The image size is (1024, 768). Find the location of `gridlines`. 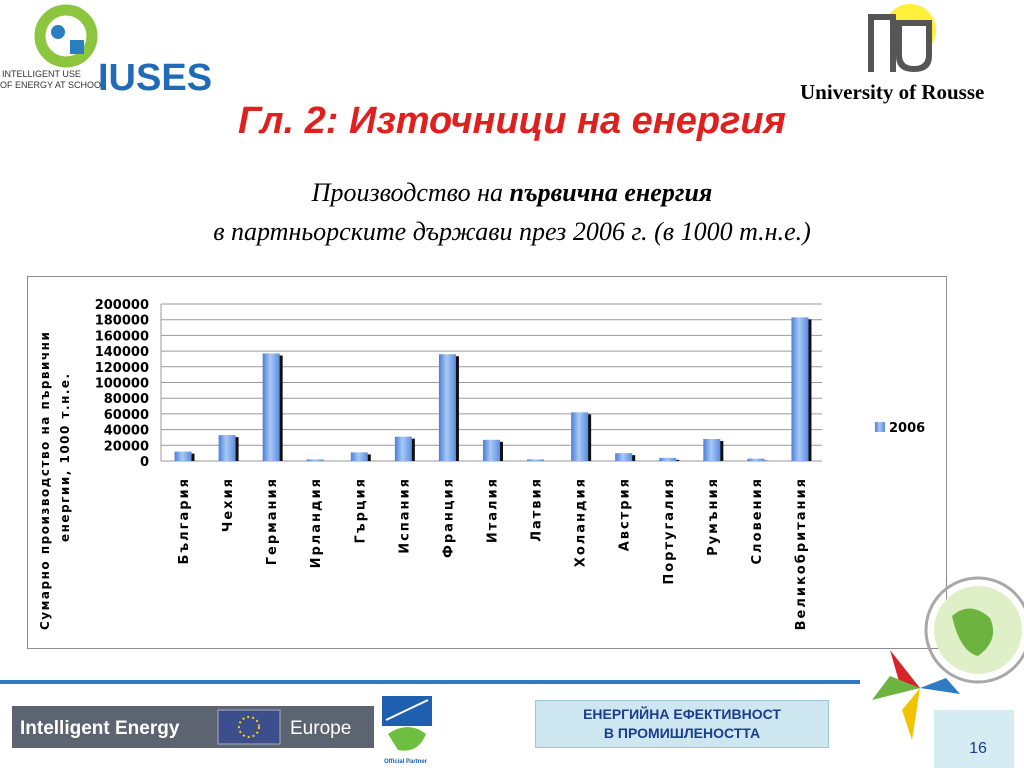

gridlines is located at coordinates (491, 382).